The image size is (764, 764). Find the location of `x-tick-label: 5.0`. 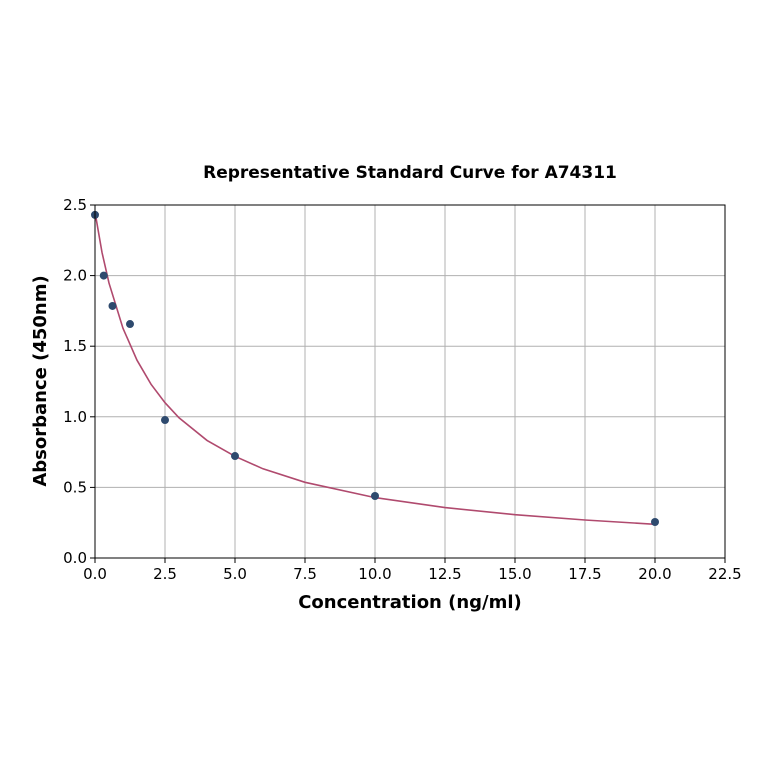

x-tick-label: 5.0 is located at coordinates (235, 574).